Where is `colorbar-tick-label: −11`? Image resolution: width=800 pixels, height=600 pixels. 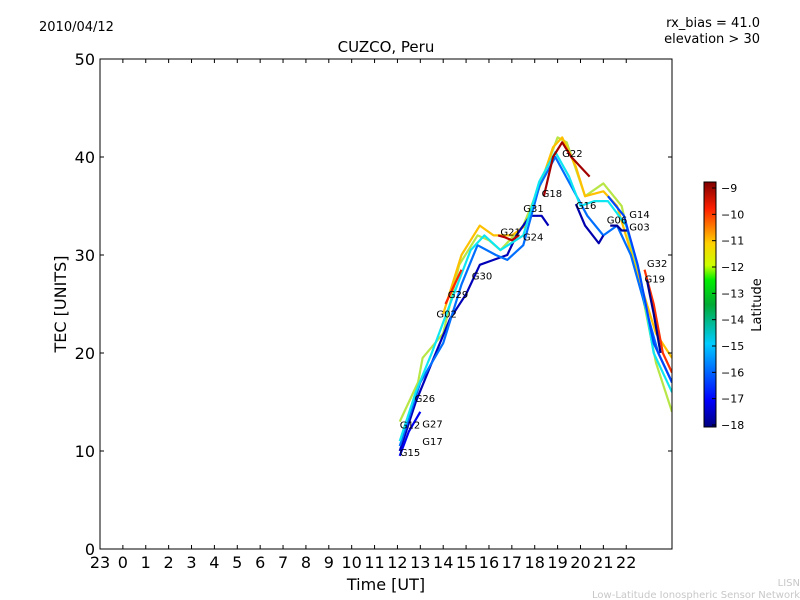
colorbar-tick-label: −11 is located at coordinates (732, 241).